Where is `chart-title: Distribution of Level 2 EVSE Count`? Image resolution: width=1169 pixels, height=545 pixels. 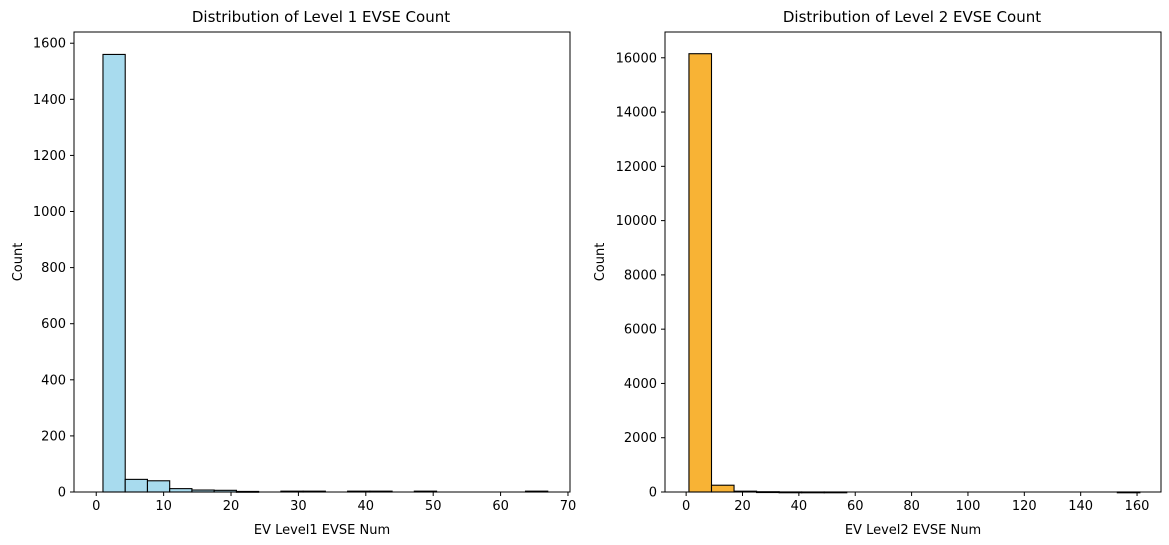 chart-title: Distribution of Level 2 EVSE Count is located at coordinates (912, 17).